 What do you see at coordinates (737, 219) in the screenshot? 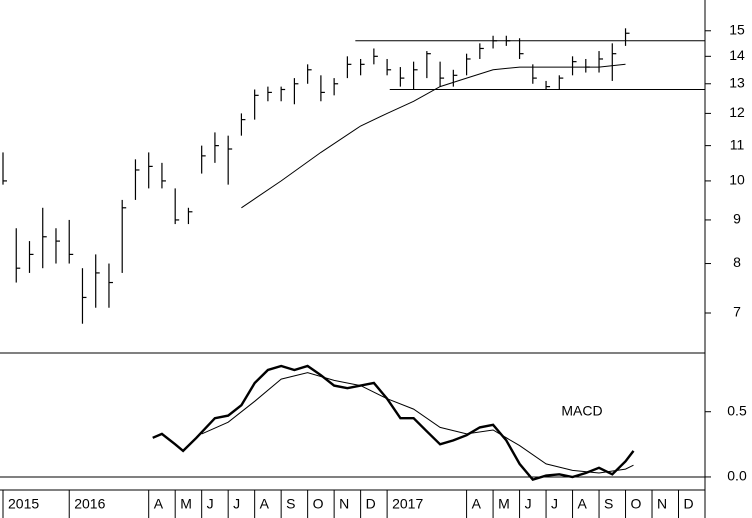
I see `y-tick-label: 9` at bounding box center [737, 219].